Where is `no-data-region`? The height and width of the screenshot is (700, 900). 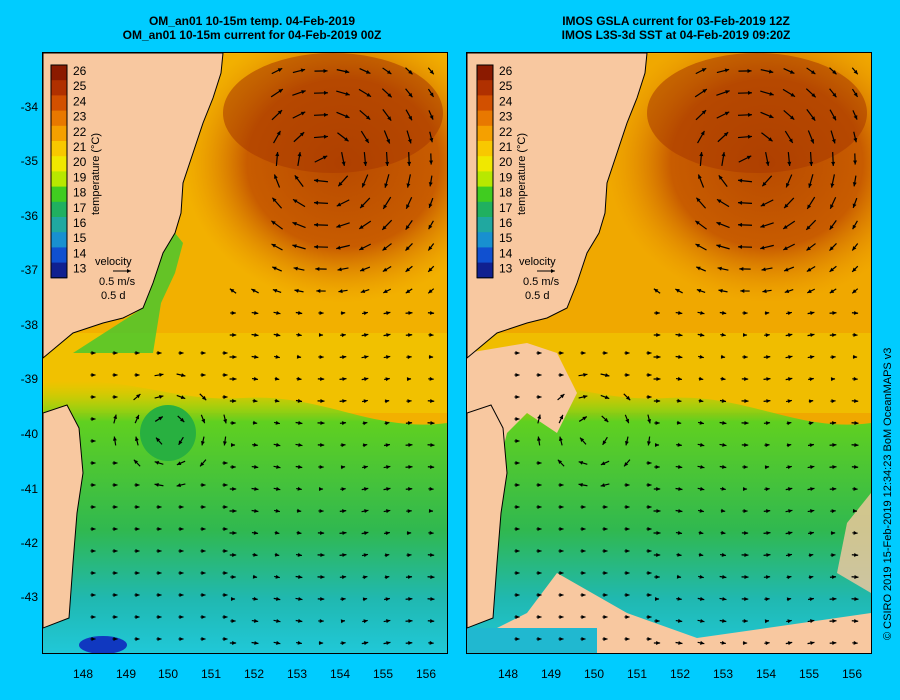
no-data-region is located at coordinates (854, 543).